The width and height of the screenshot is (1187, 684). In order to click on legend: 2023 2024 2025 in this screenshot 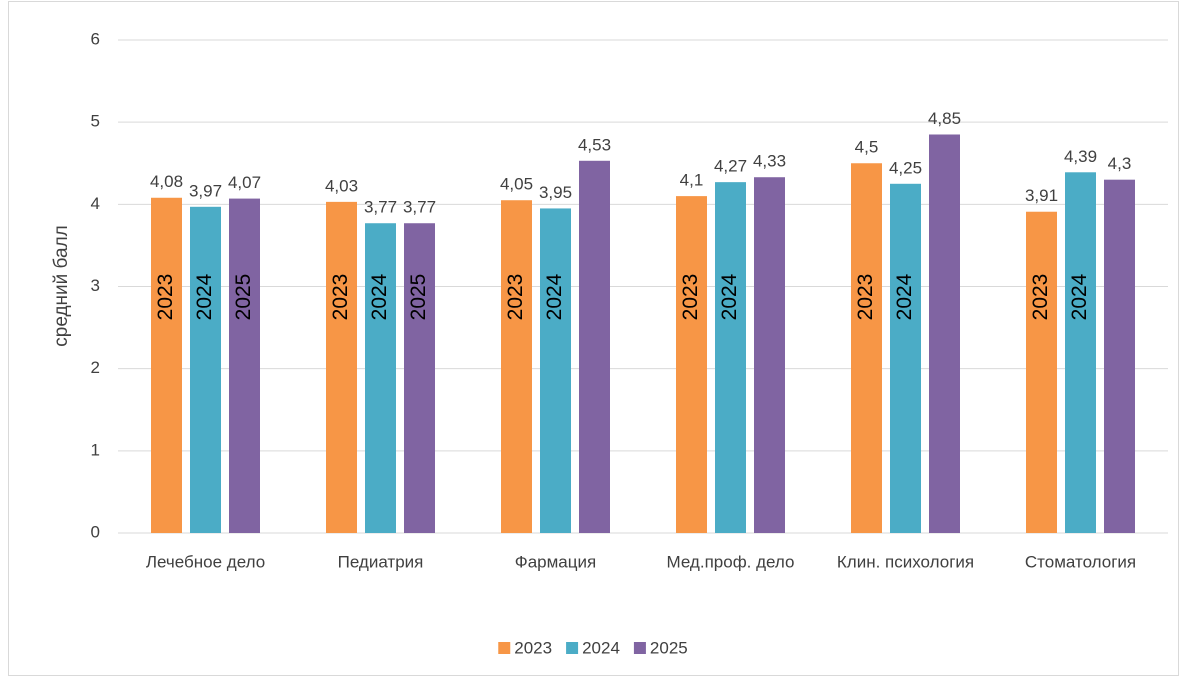, I will do `click(593, 647)`.